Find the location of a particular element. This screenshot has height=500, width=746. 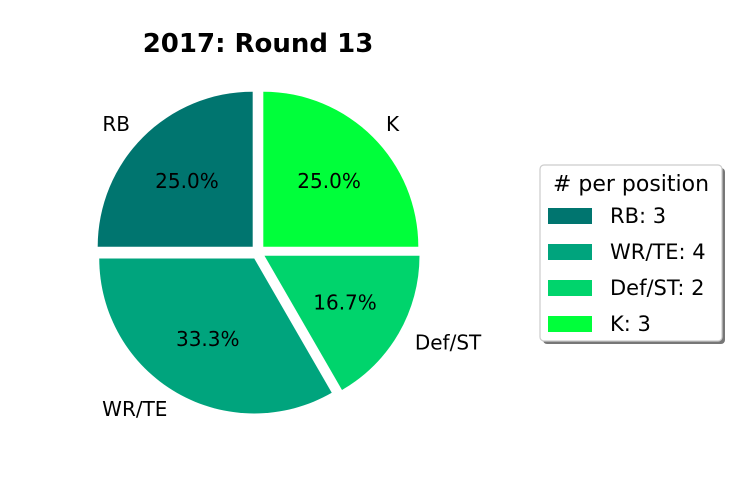

category-label: WR/TE is located at coordinates (134, 409).